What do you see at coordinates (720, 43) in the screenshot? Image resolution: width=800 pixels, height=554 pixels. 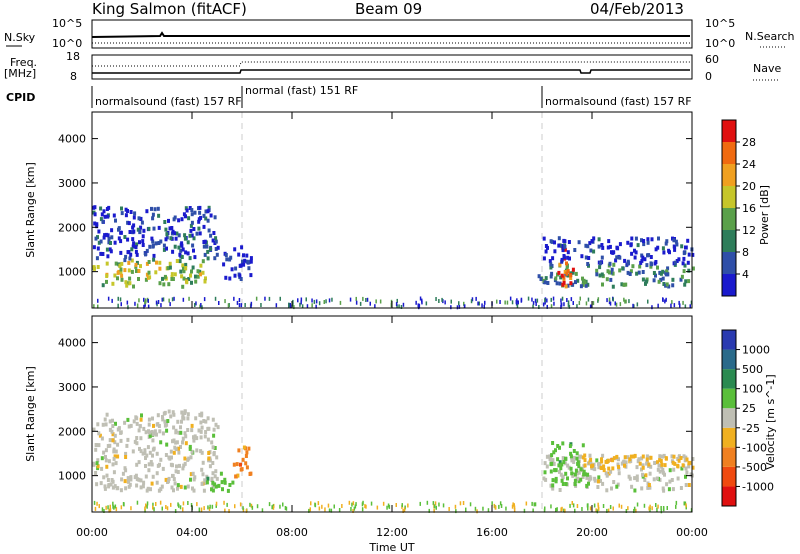 I see `nsearch-tick-bottom: 10^0` at bounding box center [720, 43].